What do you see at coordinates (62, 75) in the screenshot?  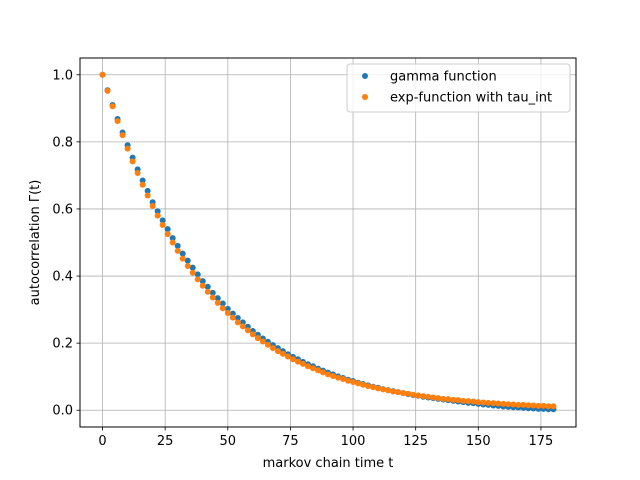 I see `y-tick-label: 1.0` at bounding box center [62, 75].